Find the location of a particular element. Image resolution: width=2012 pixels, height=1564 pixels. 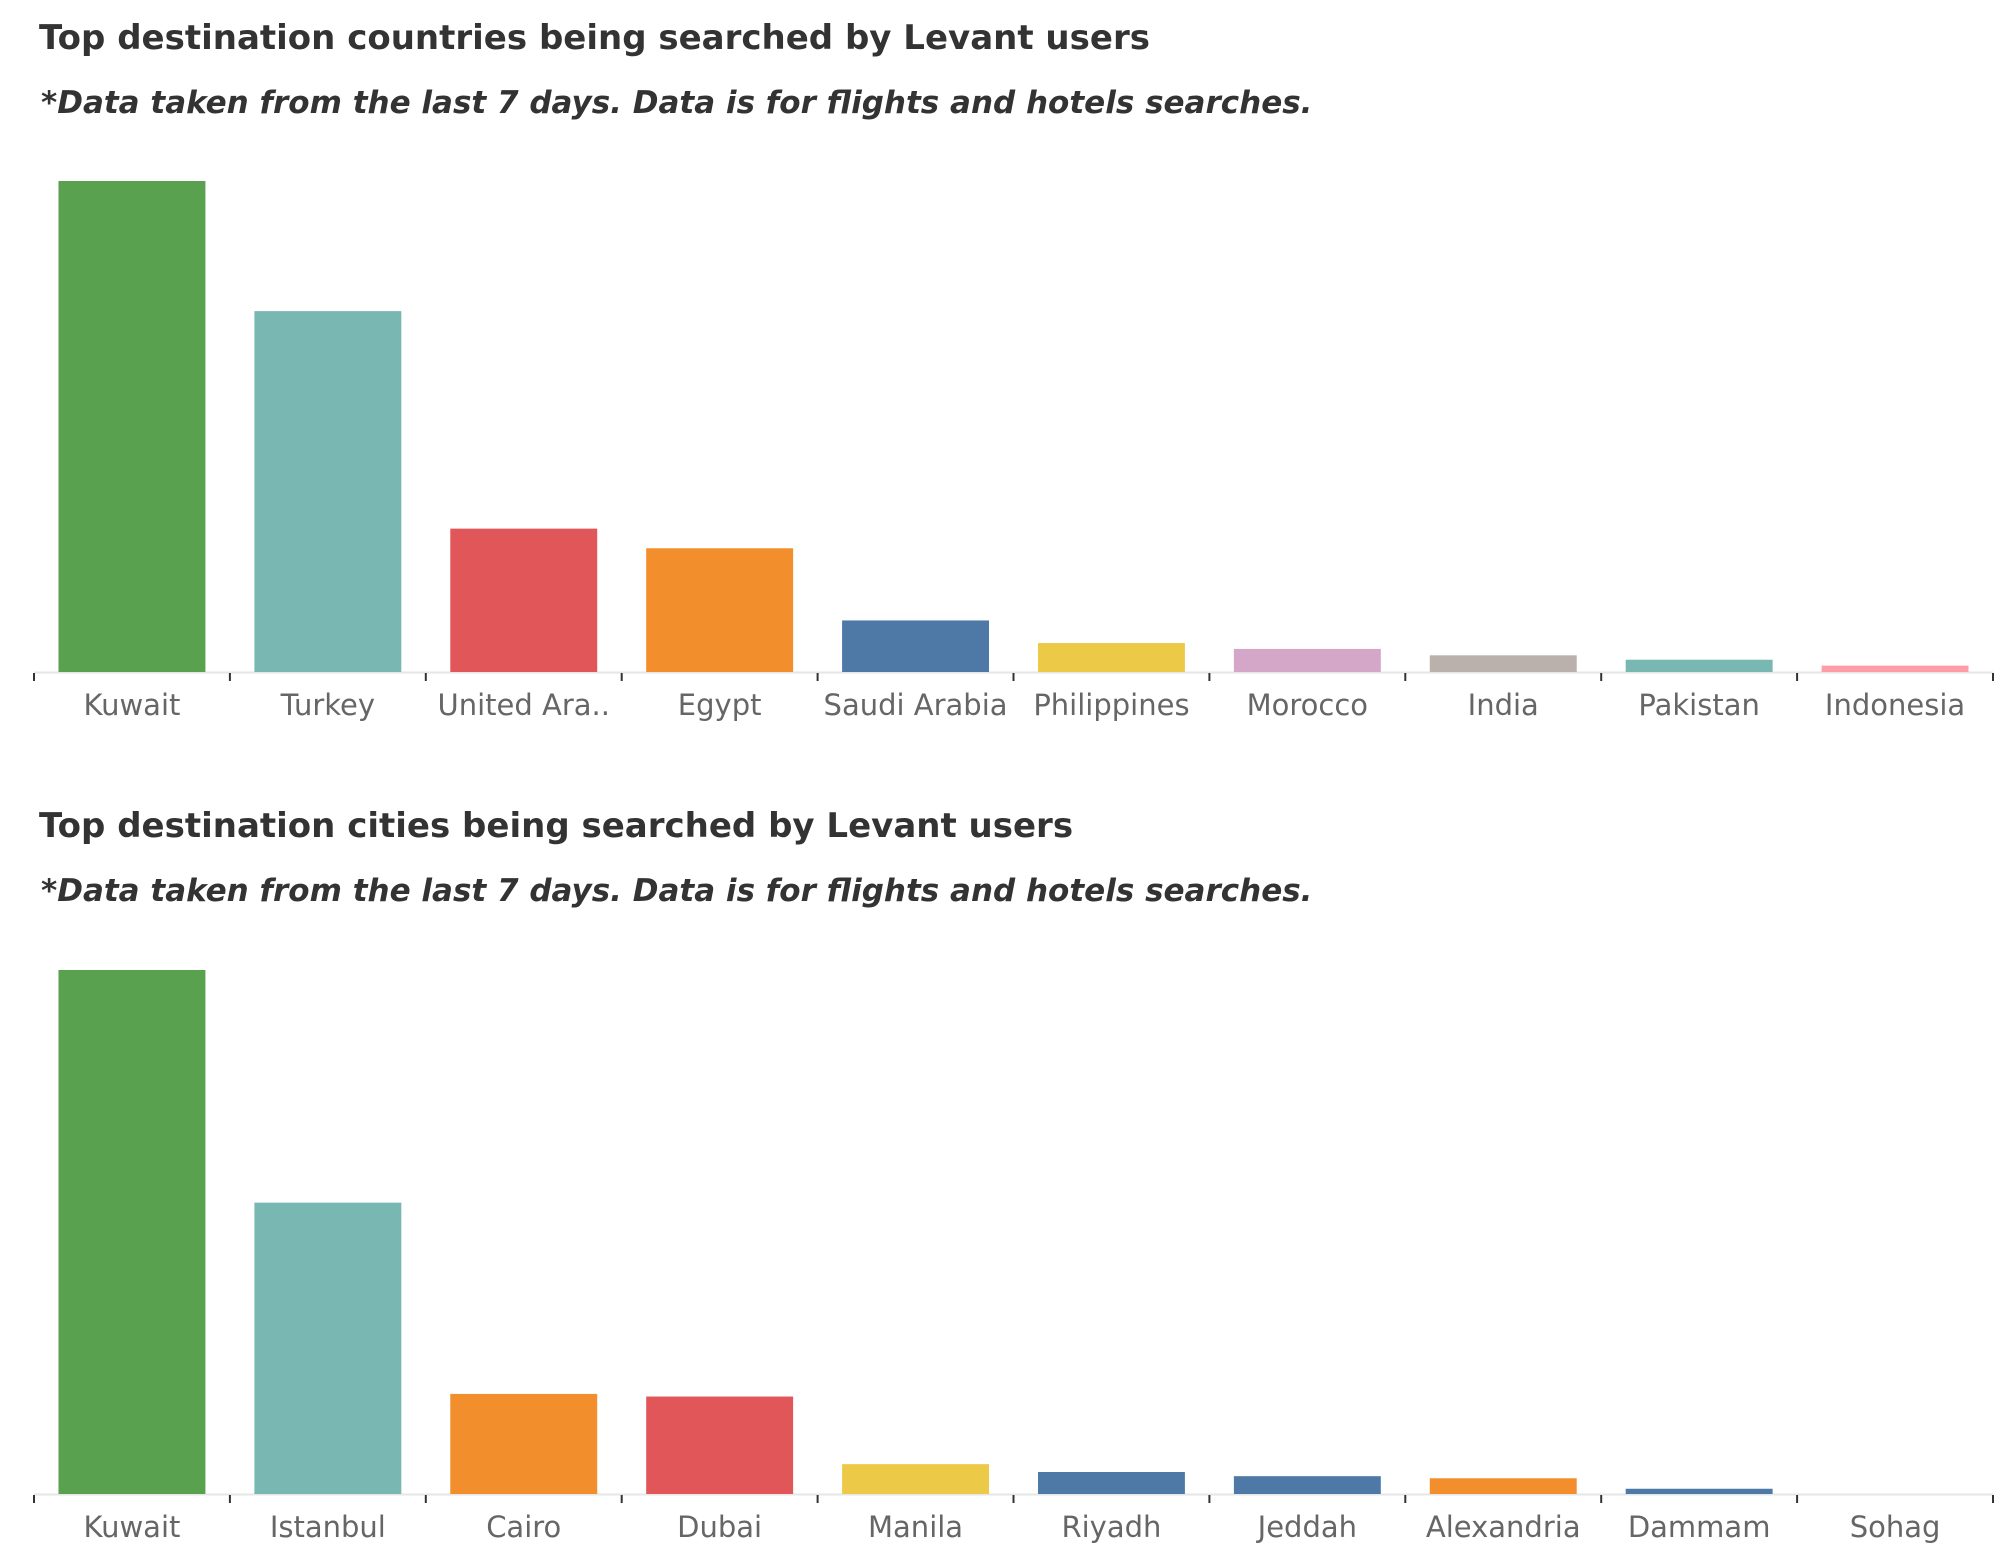

bar-riyadh is located at coordinates (1111, 1482).